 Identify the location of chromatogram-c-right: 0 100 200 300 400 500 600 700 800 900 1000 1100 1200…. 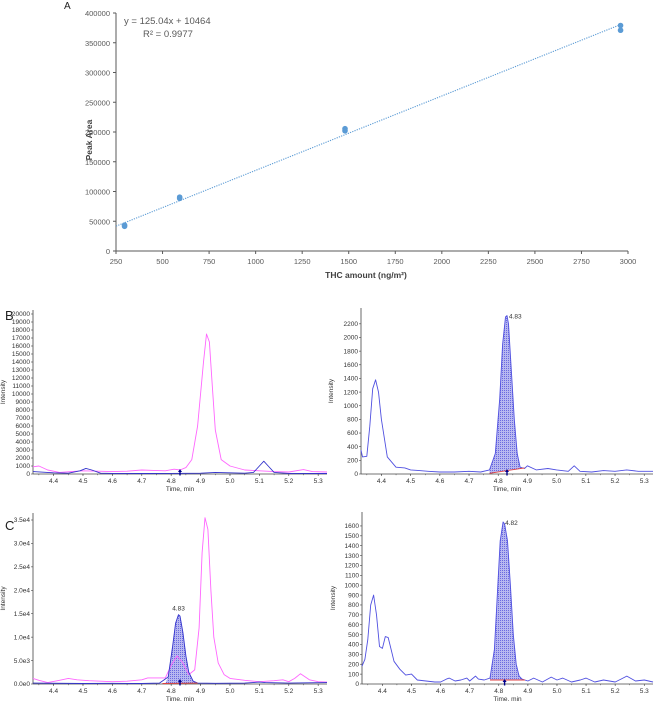
(492, 606).